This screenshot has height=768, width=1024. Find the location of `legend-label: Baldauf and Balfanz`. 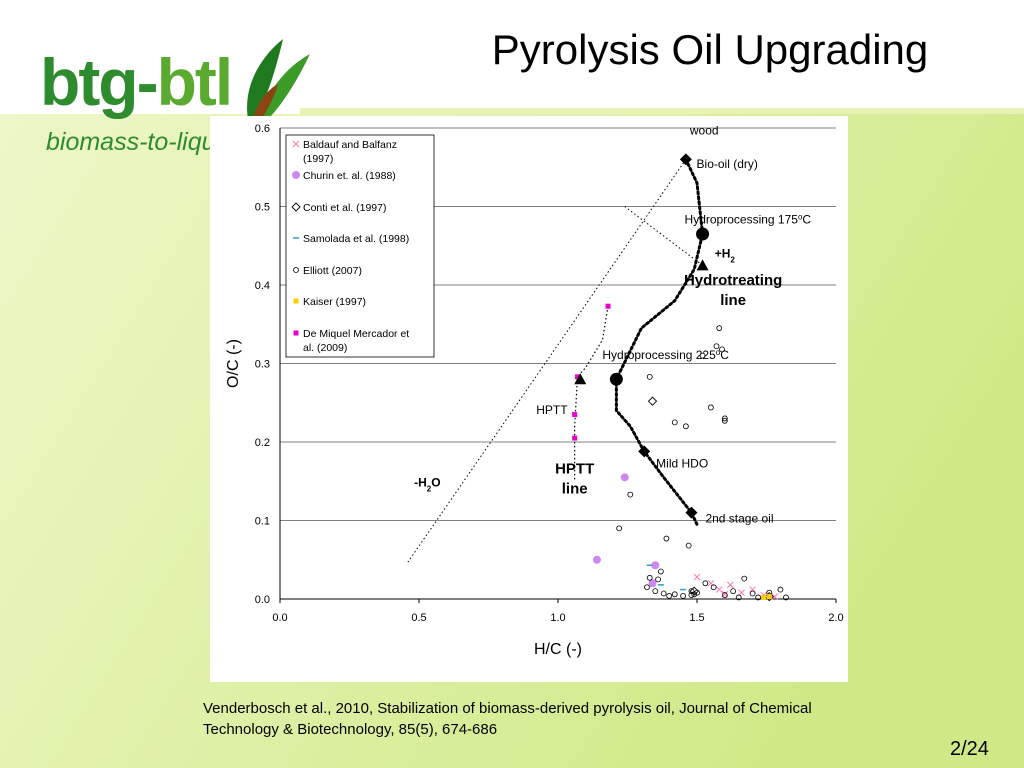

legend-label: Baldauf and Balfanz is located at coordinates (350, 145).